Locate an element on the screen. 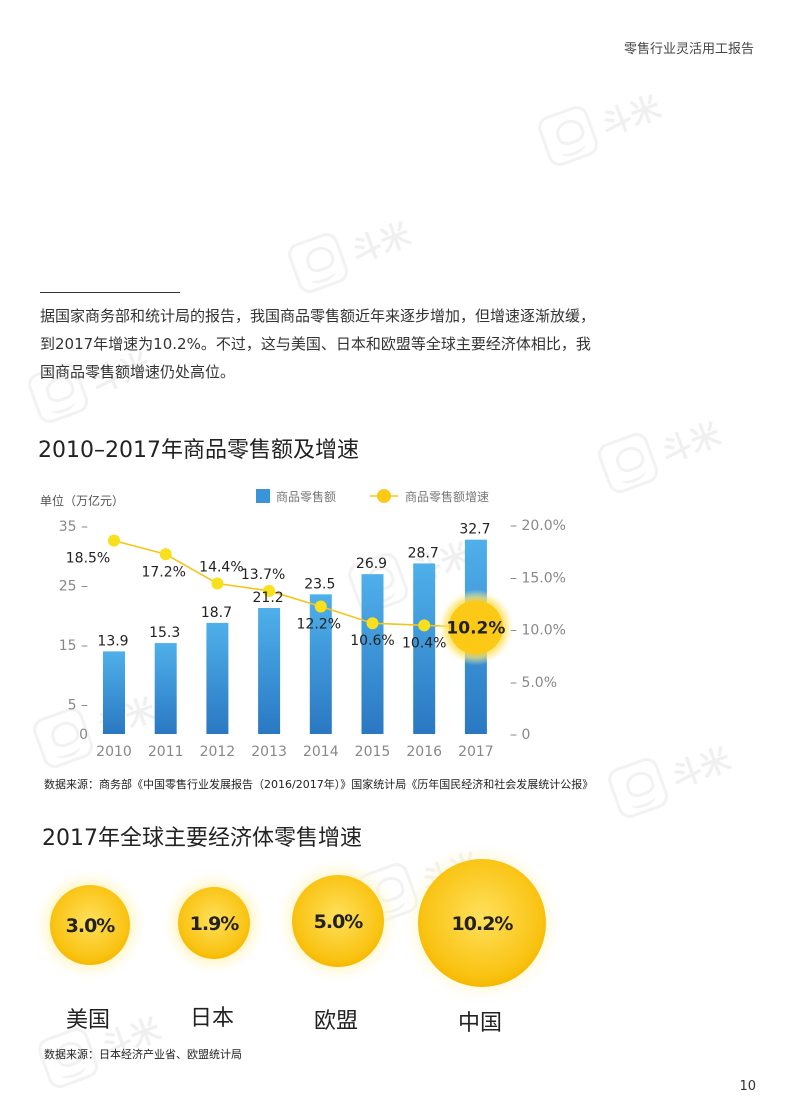 This screenshot has width=792, height=1120. growth-value-label: 13.7% is located at coordinates (263, 575).